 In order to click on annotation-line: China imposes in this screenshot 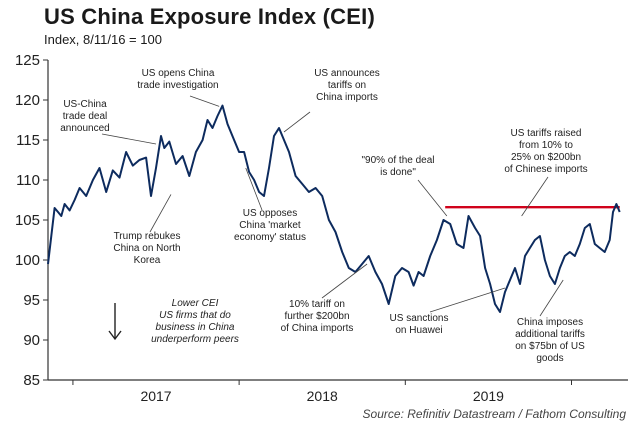, I will do `click(550, 322)`.